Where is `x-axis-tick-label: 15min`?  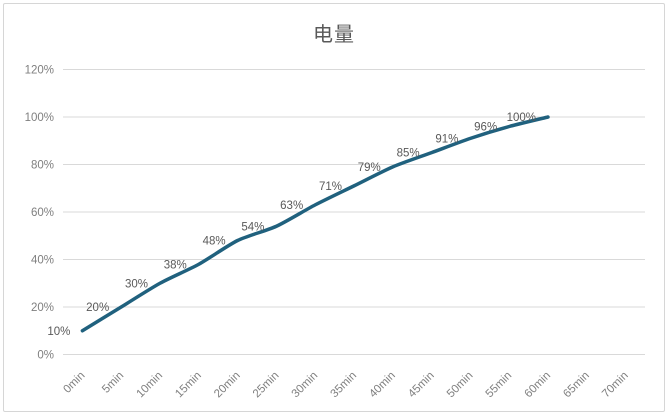 x-axis-tick-label: 15min is located at coordinates (188, 385).